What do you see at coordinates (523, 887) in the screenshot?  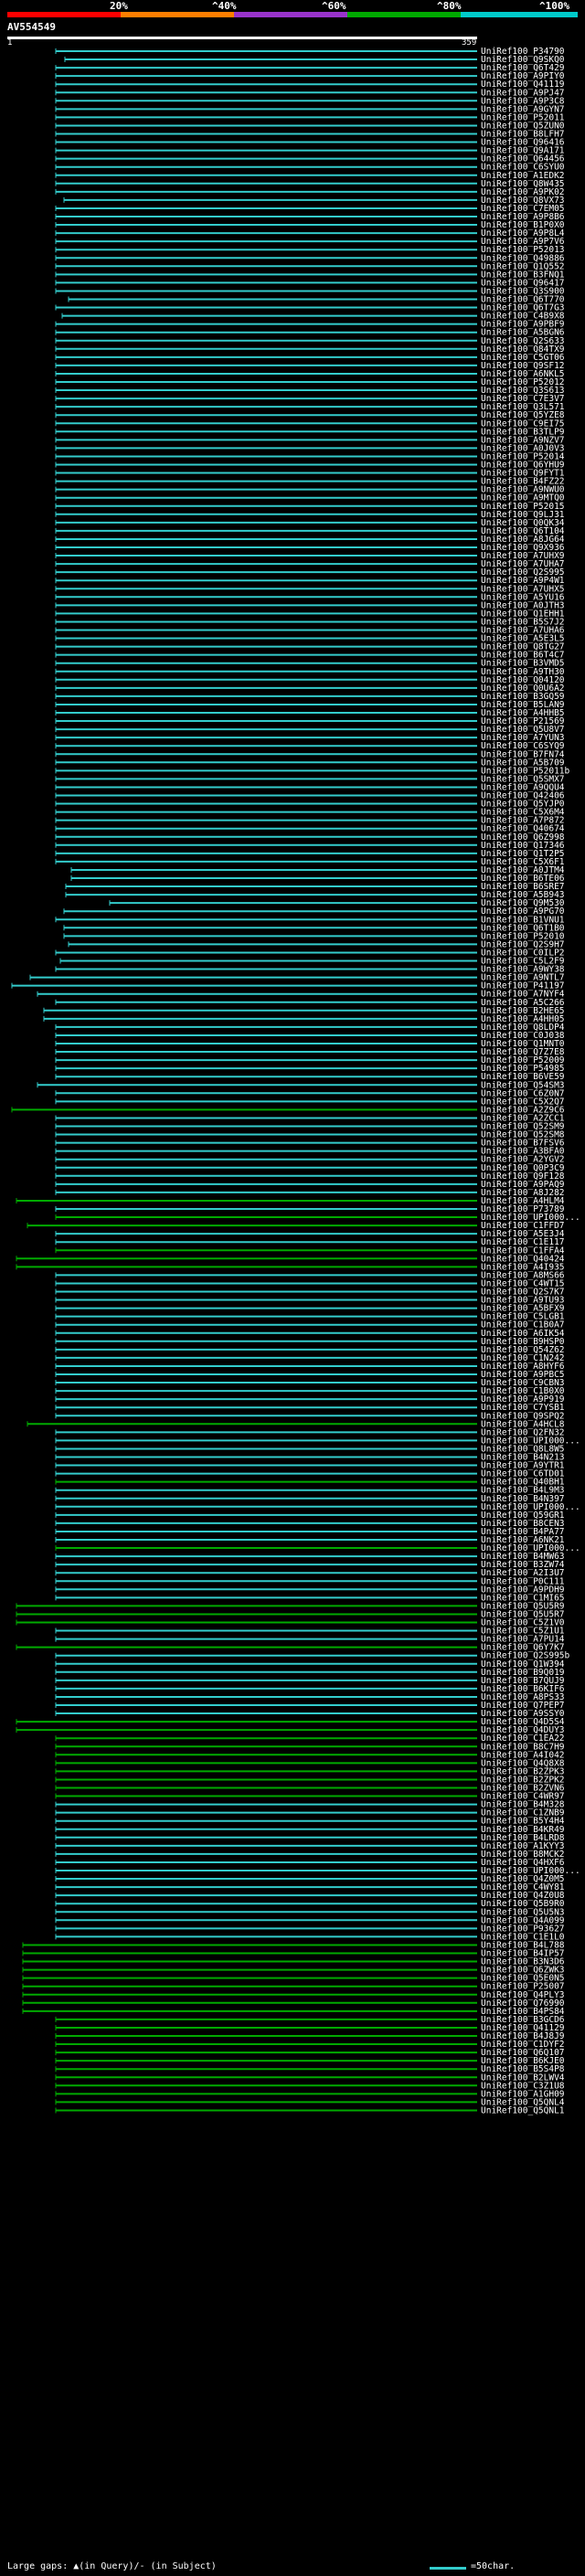 I see `hit-label: UniRef100_B6SRE7` at bounding box center [523, 887].